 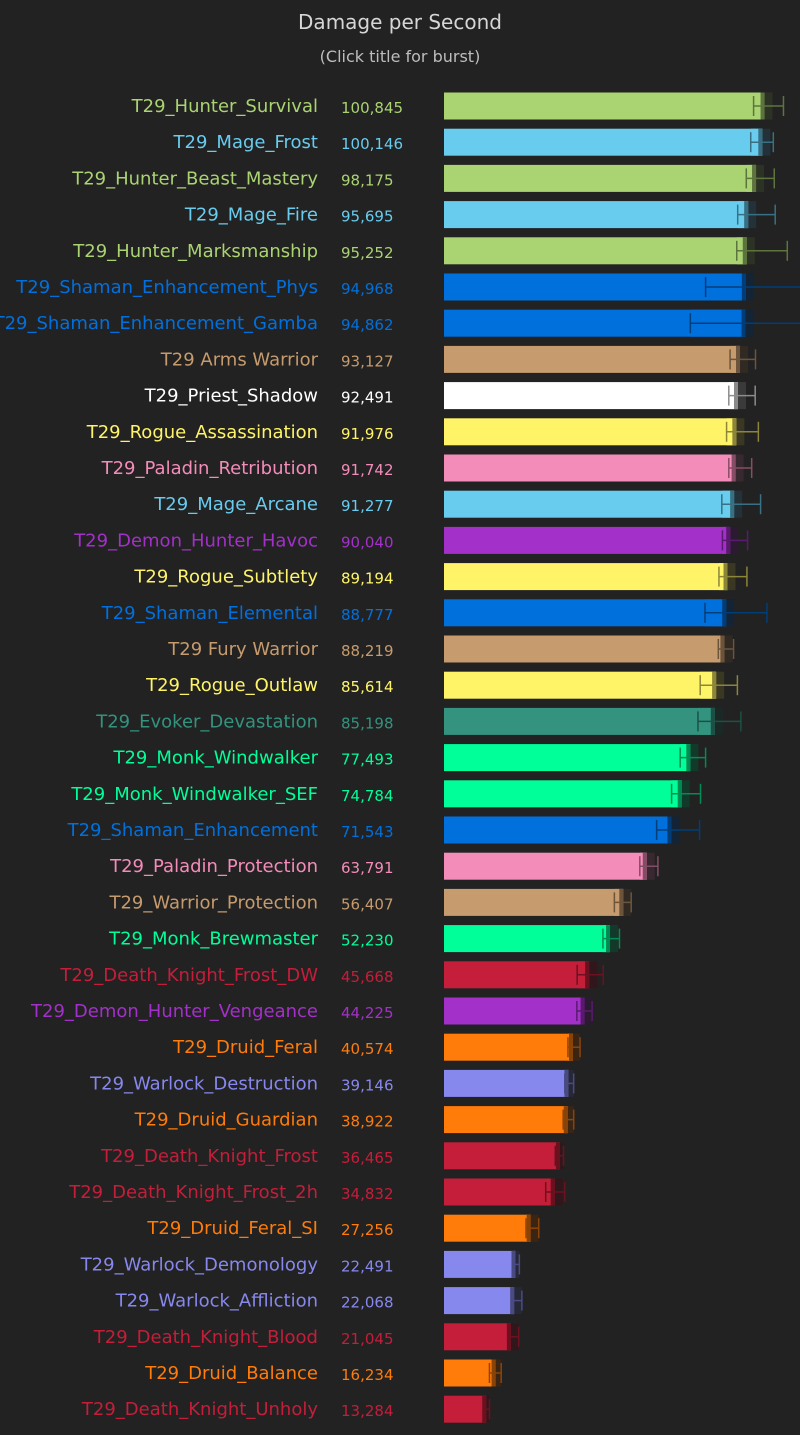 What do you see at coordinates (367, 687) in the screenshot?
I see `bar-value: 85,614` at bounding box center [367, 687].